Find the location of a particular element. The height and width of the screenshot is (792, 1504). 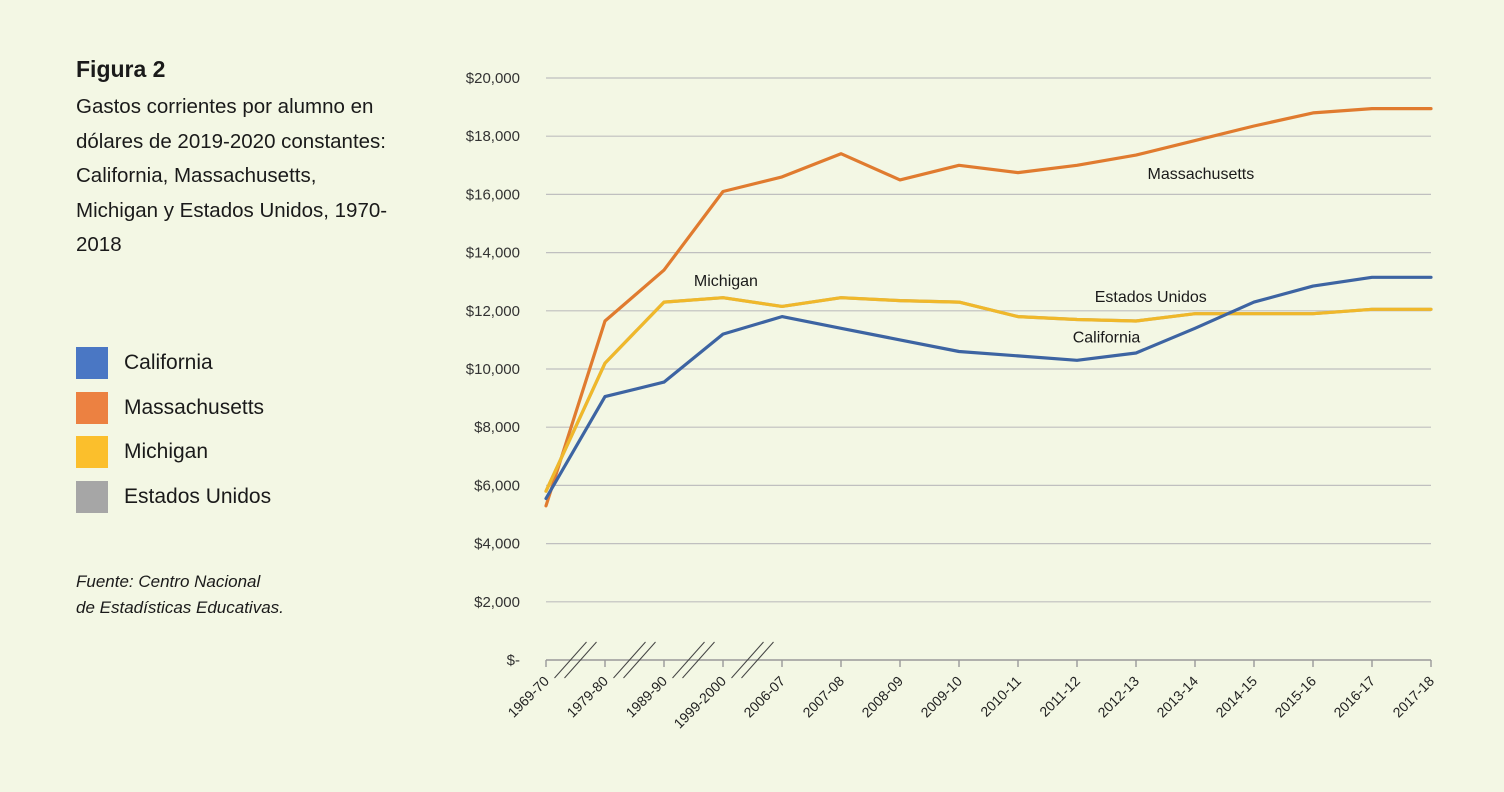

legend-item-estados-unidos: Estados Unidos is located at coordinates (173, 497).